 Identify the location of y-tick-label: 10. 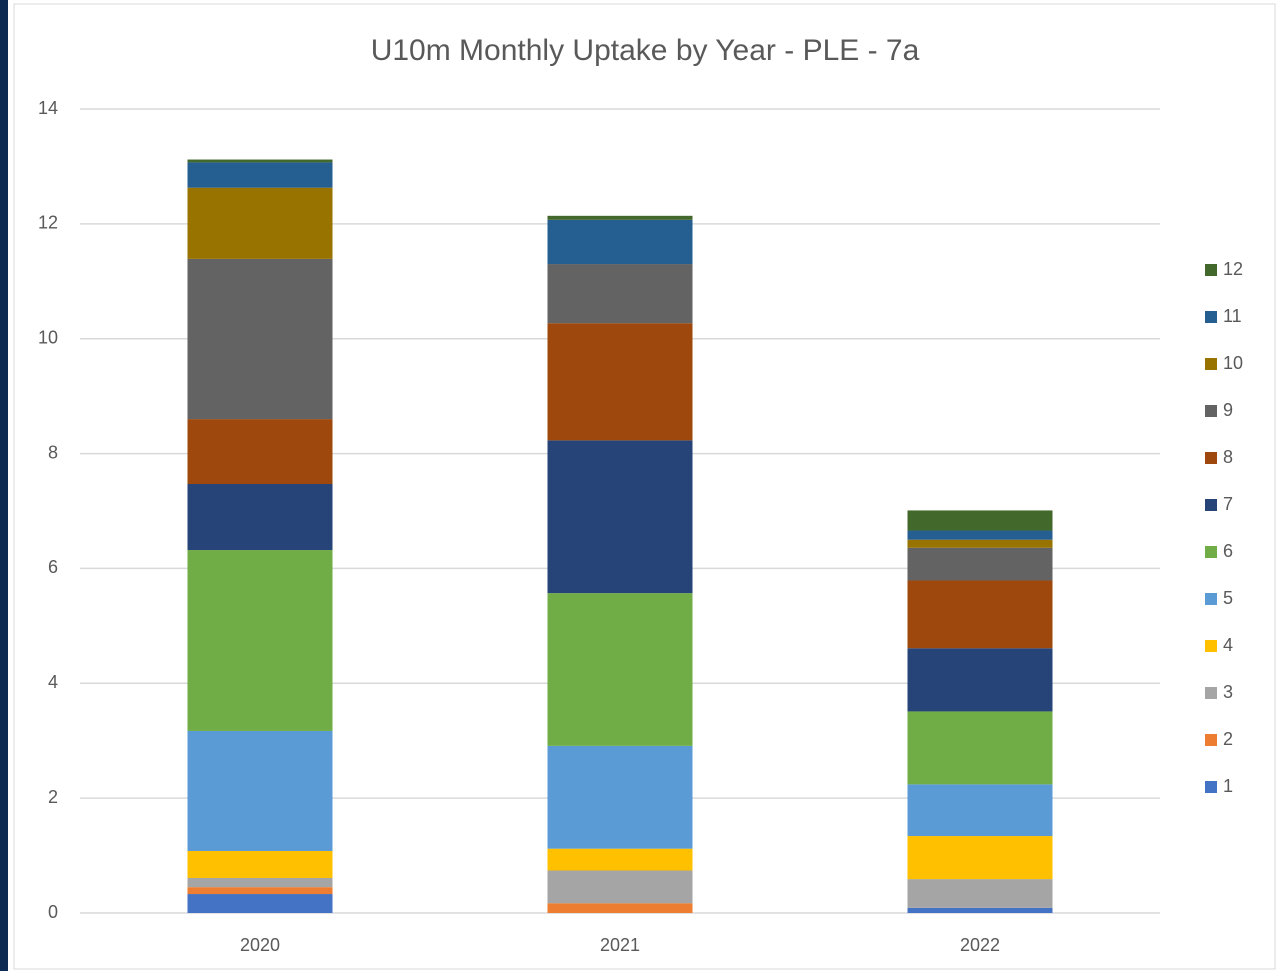
(48, 337).